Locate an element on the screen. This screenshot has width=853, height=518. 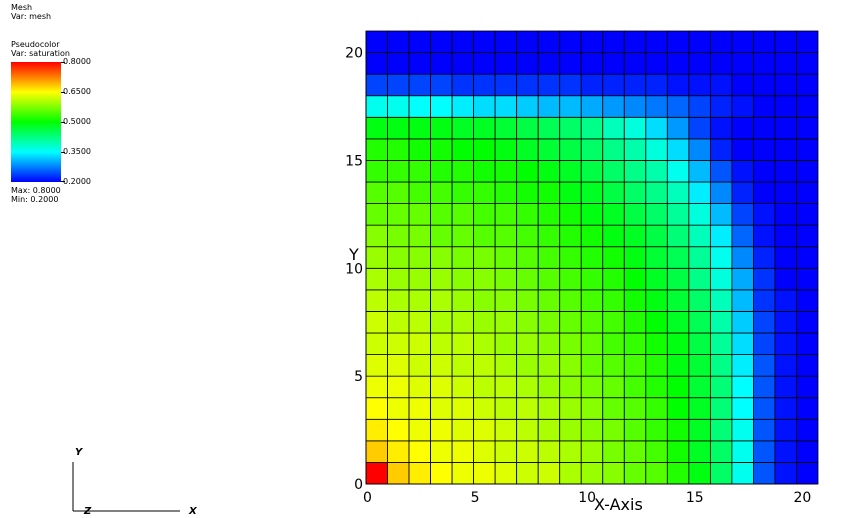
x-tick-label: 15 is located at coordinates (695, 498).